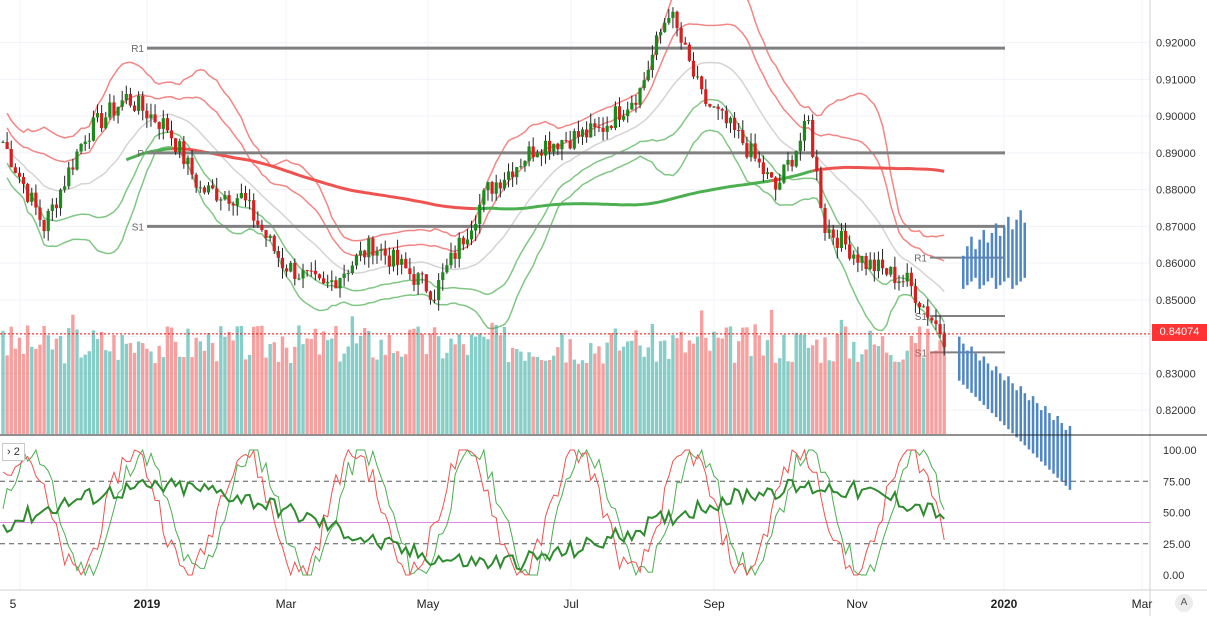 This screenshot has height=621, width=1207. What do you see at coordinates (13, 452) in the screenshot?
I see `oscillator-legend: › 2` at bounding box center [13, 452].